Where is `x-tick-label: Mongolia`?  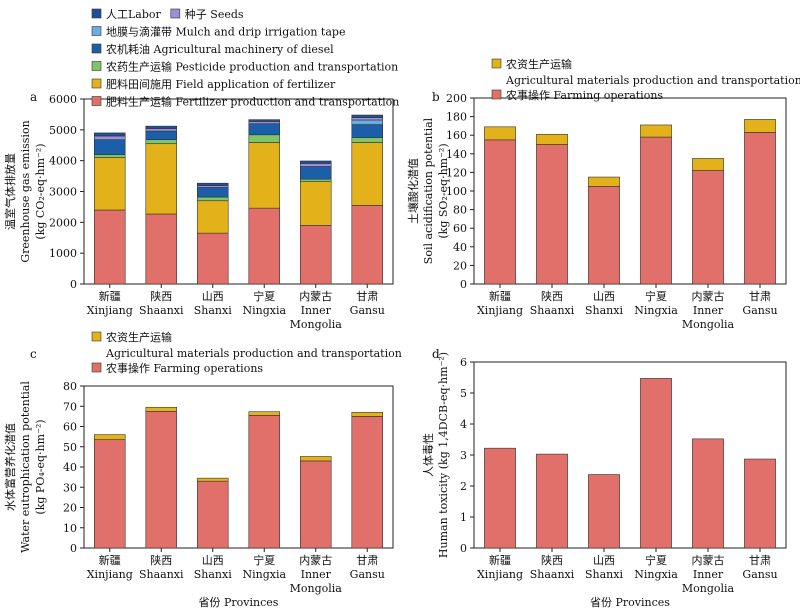
x-tick-label: Mongolia is located at coordinates (316, 588).